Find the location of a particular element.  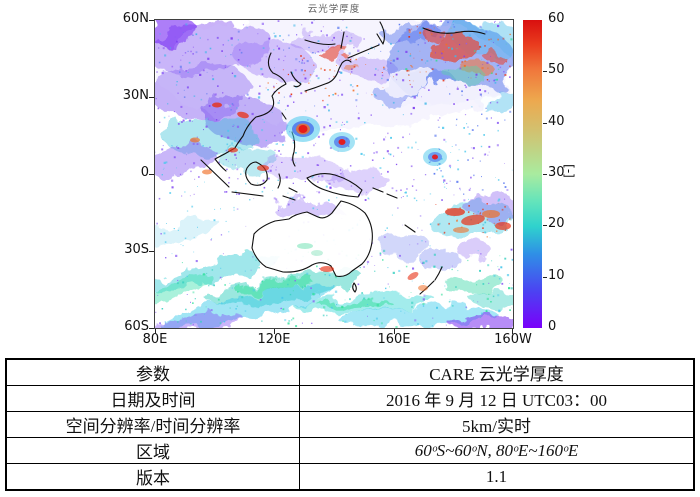

x-tick-label-80E: 80E is located at coordinates (155, 339).